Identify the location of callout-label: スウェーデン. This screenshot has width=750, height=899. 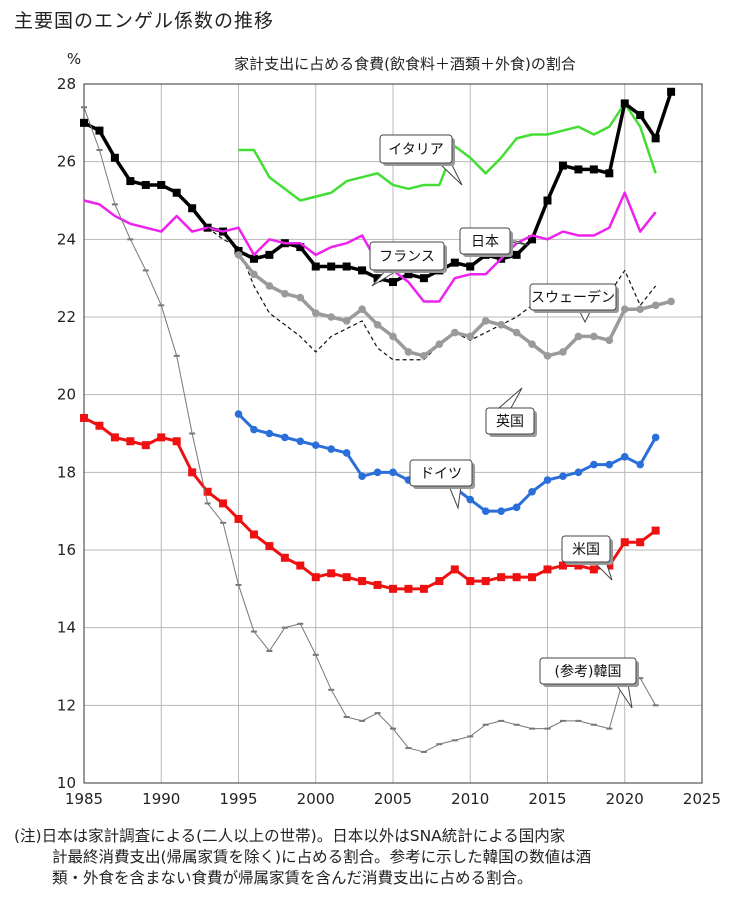
(573, 297).